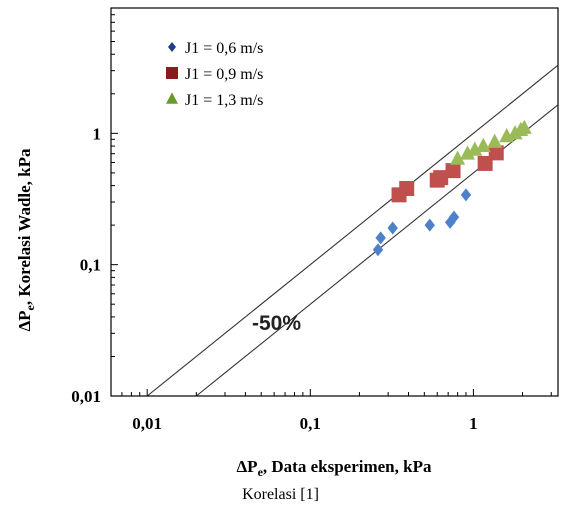 The height and width of the screenshot is (511, 561). Describe the element at coordinates (334, 468) in the screenshot. I see `x-axis-title: ΔPe, Data eksperimen, kPa` at that location.